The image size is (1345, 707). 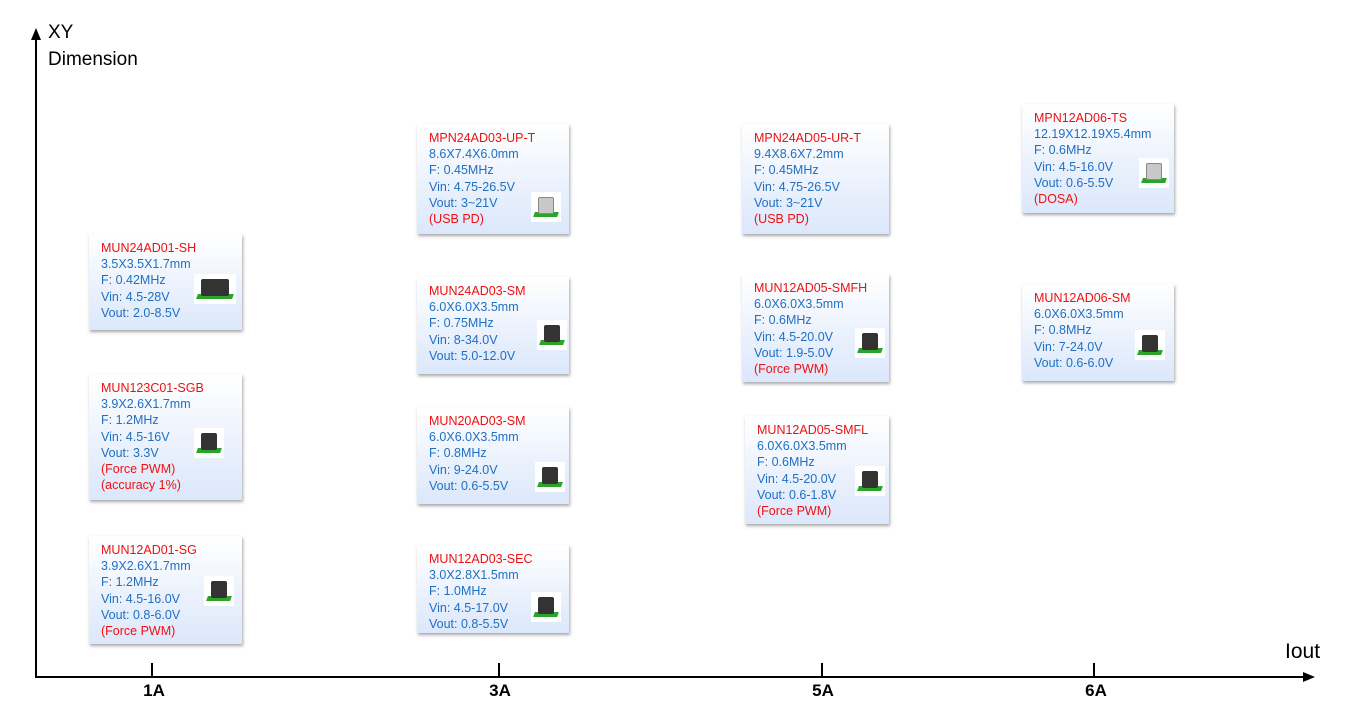 I want to click on spec-line: Vout: 0.6-6.0V, so click(x=1074, y=362).